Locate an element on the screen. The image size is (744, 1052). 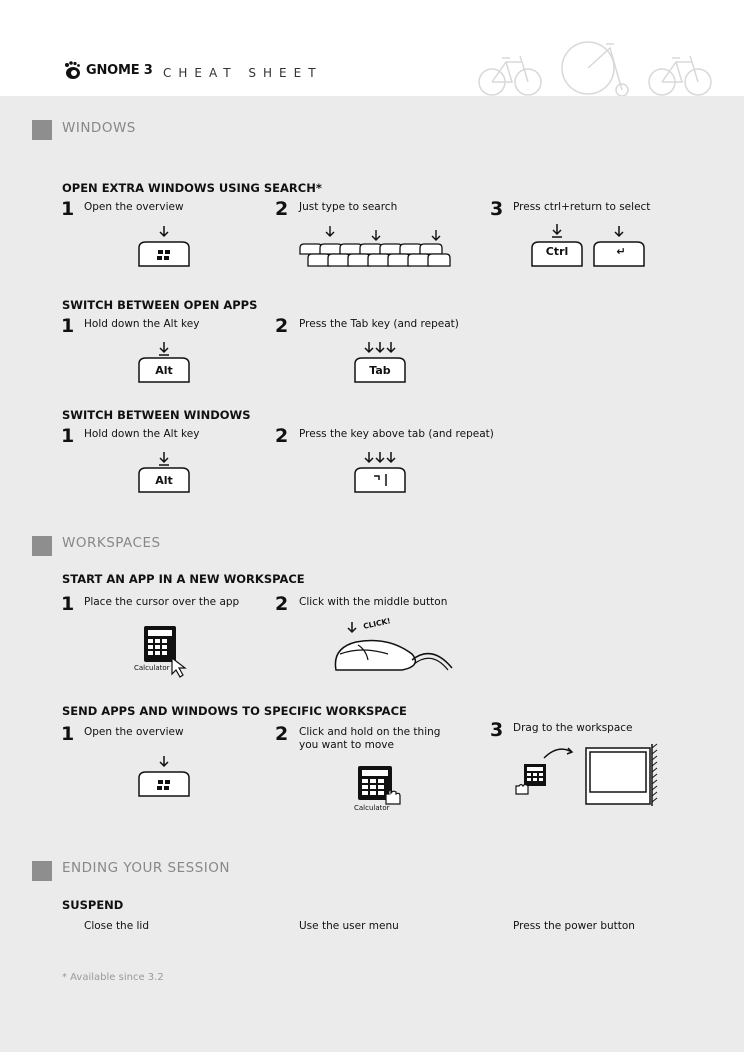
footnote: * Available since 3.2 is located at coordinates (113, 977).